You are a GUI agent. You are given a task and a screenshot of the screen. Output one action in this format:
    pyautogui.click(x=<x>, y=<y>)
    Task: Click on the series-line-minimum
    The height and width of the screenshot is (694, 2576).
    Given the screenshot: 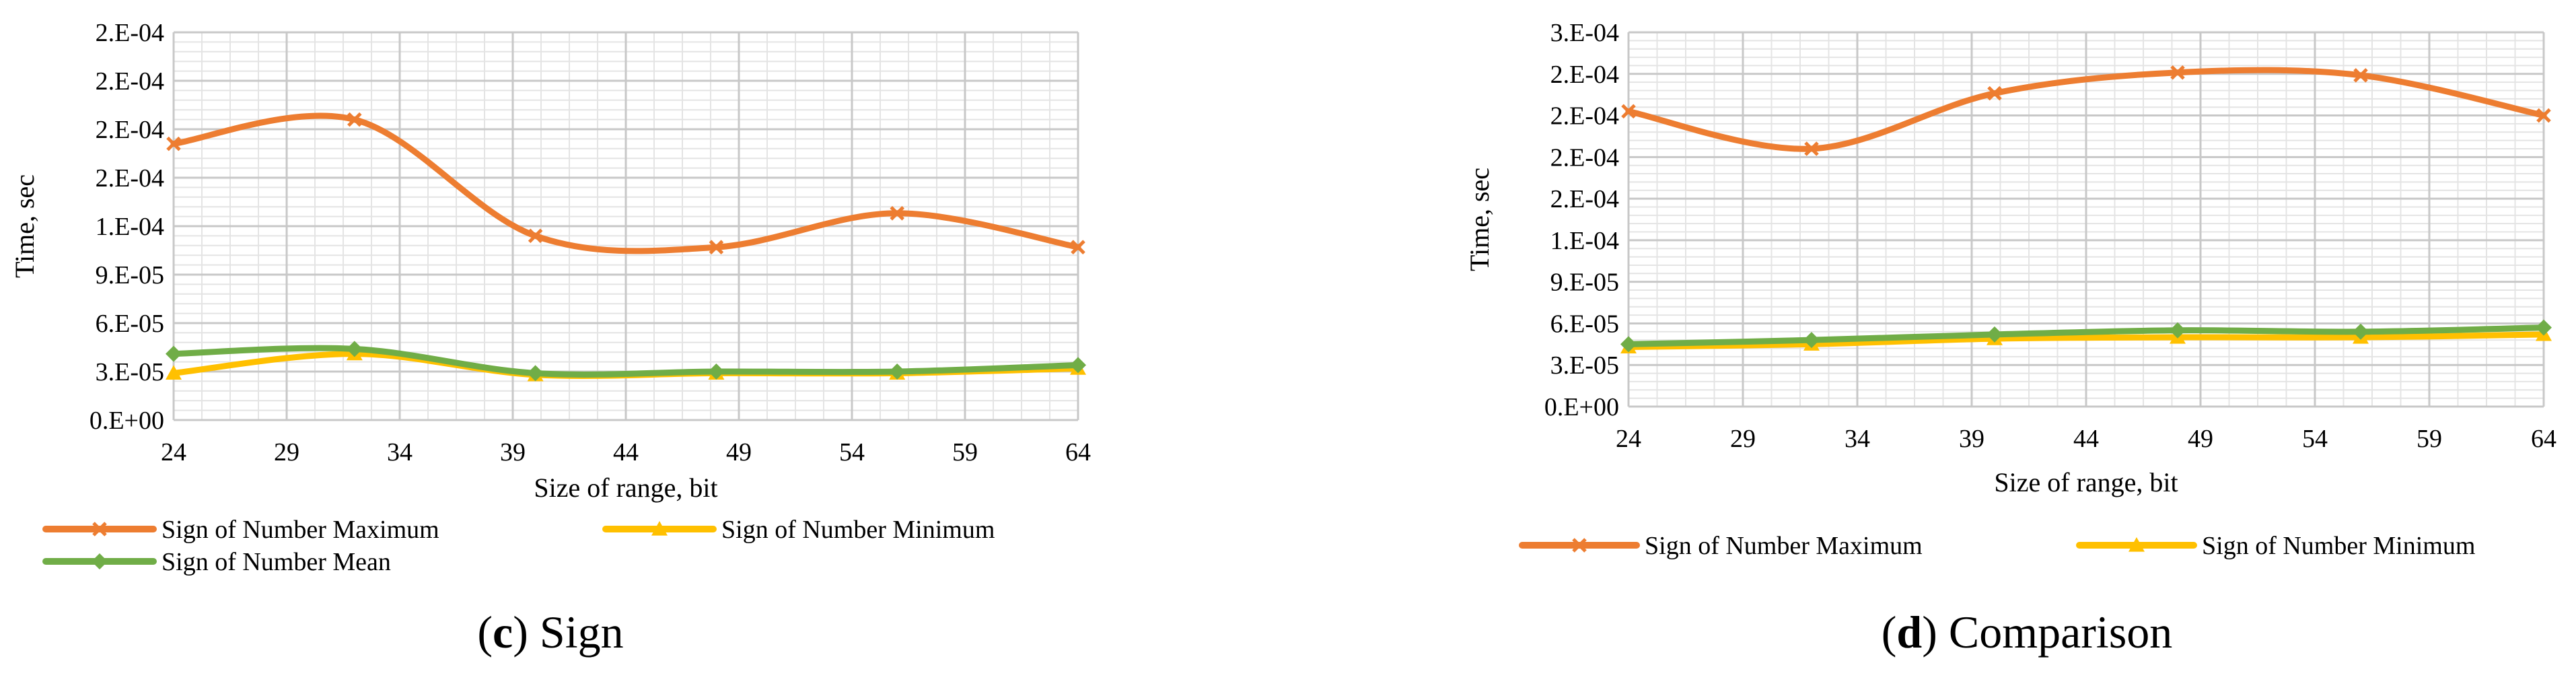 What is the action you would take?
    pyautogui.click(x=2086, y=340)
    